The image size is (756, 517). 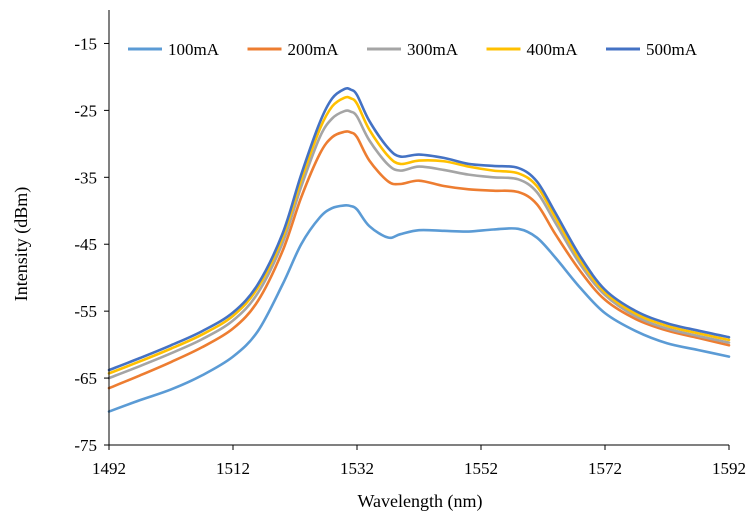 What do you see at coordinates (605, 468) in the screenshot?
I see `x-tick-label: 1572` at bounding box center [605, 468].